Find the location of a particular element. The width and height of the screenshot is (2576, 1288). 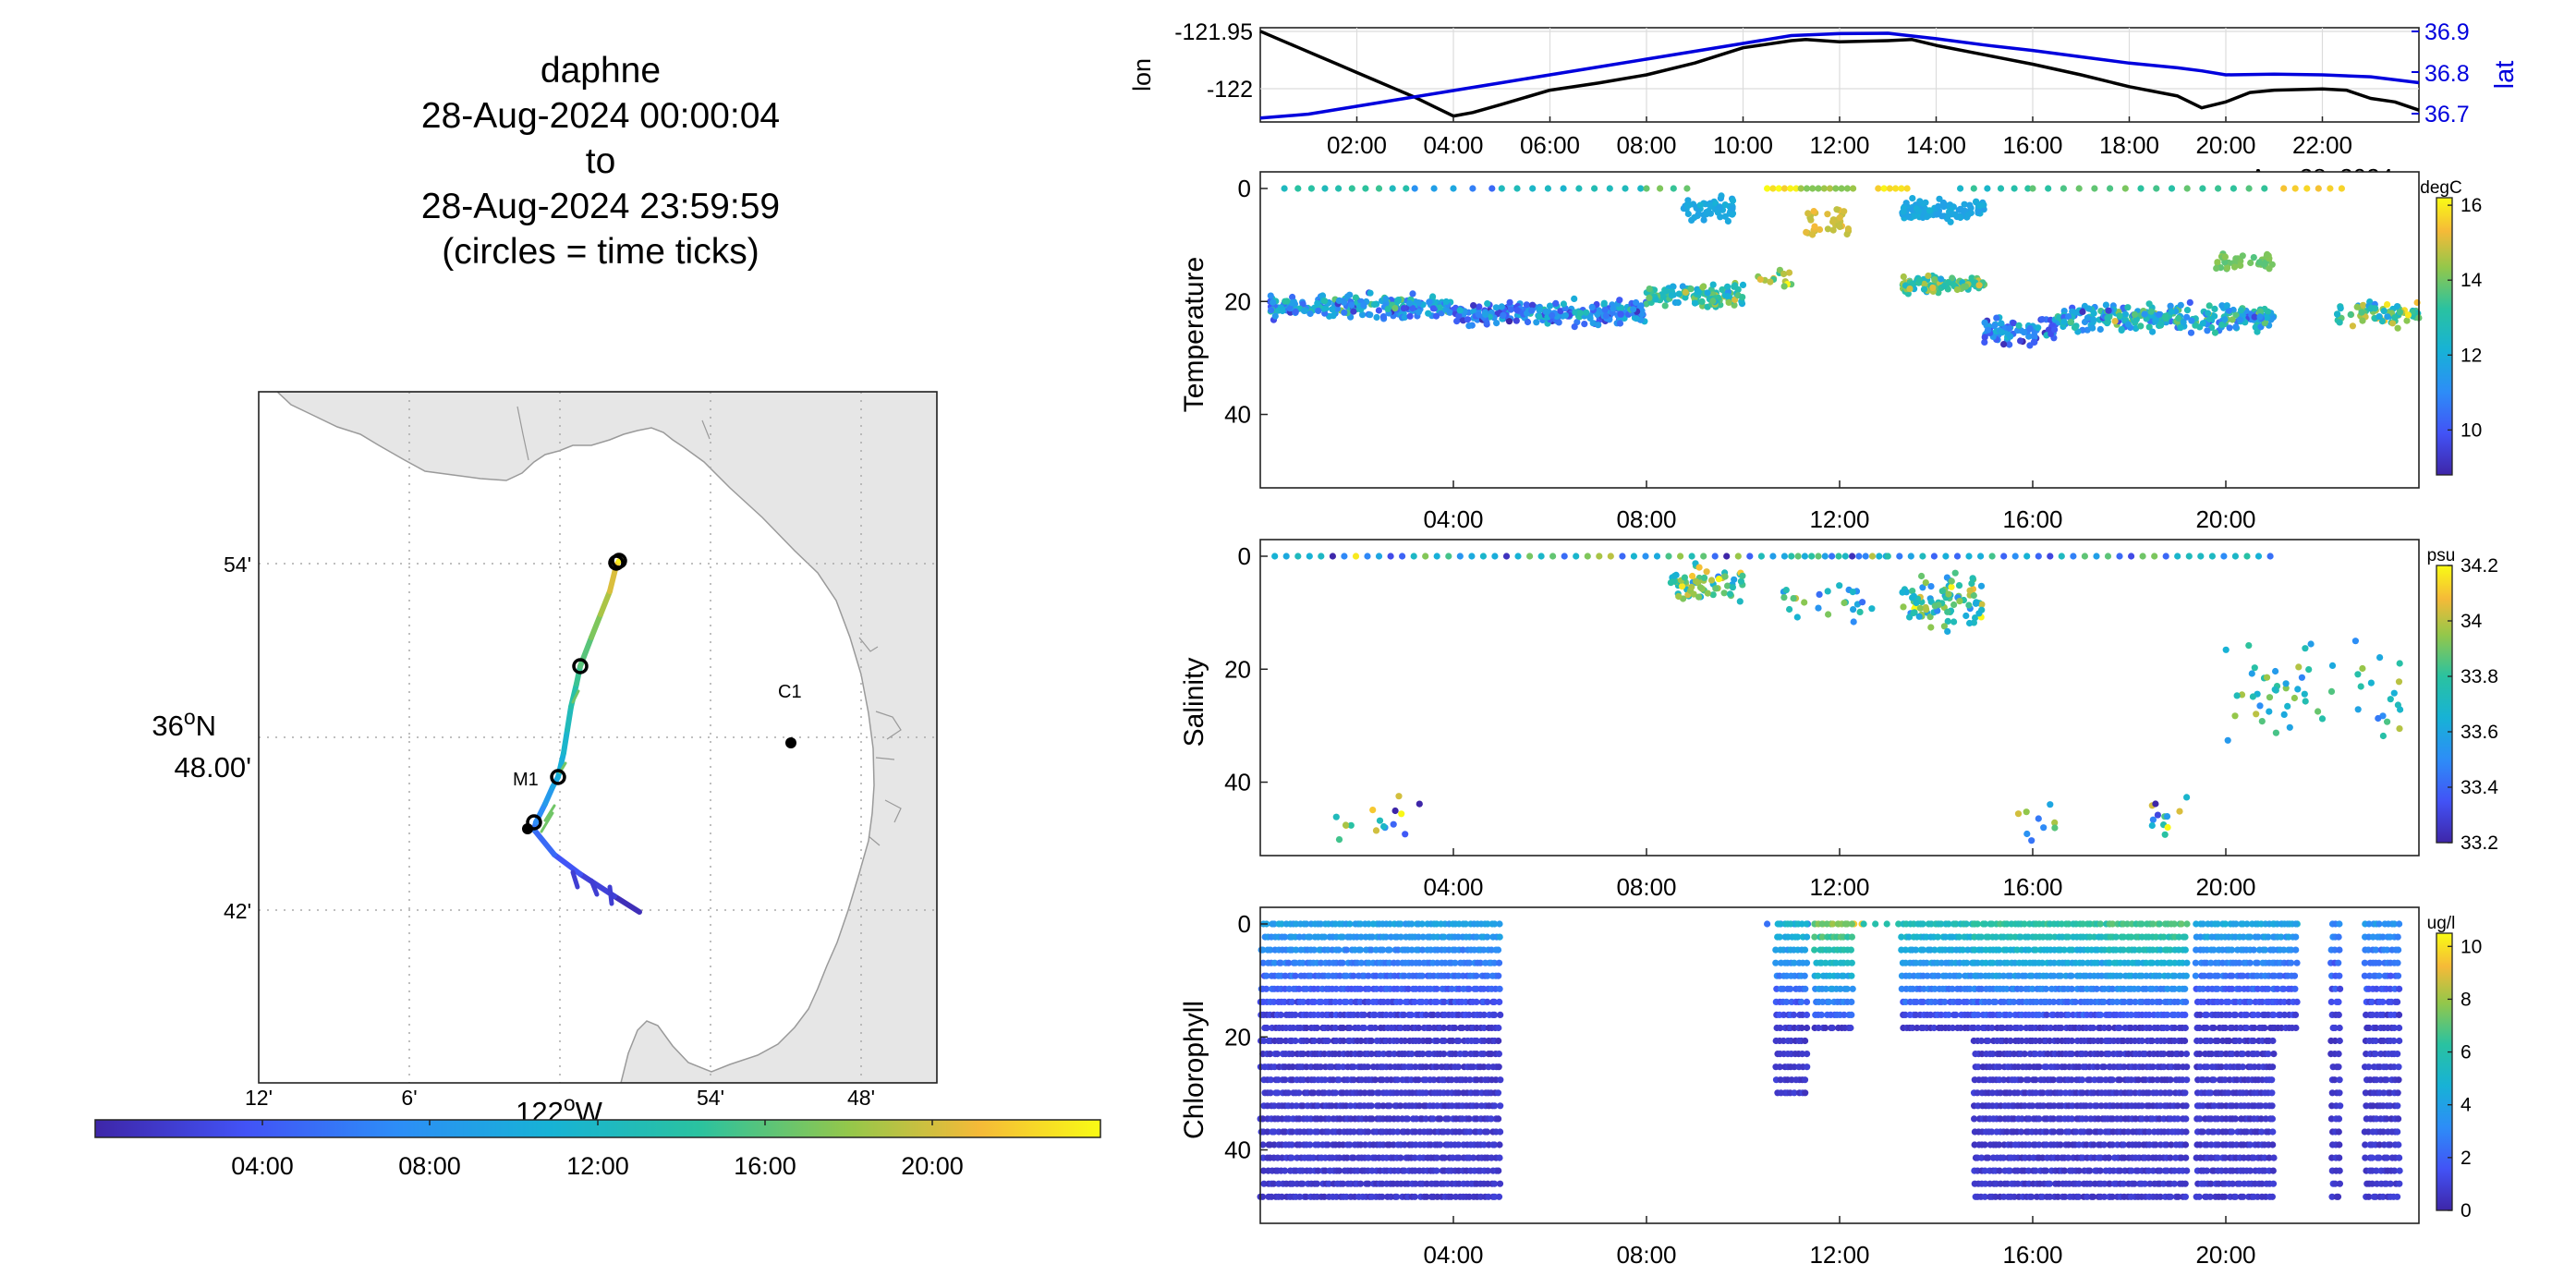

pos-xtick-label: 16:00 is located at coordinates (2032, 145).